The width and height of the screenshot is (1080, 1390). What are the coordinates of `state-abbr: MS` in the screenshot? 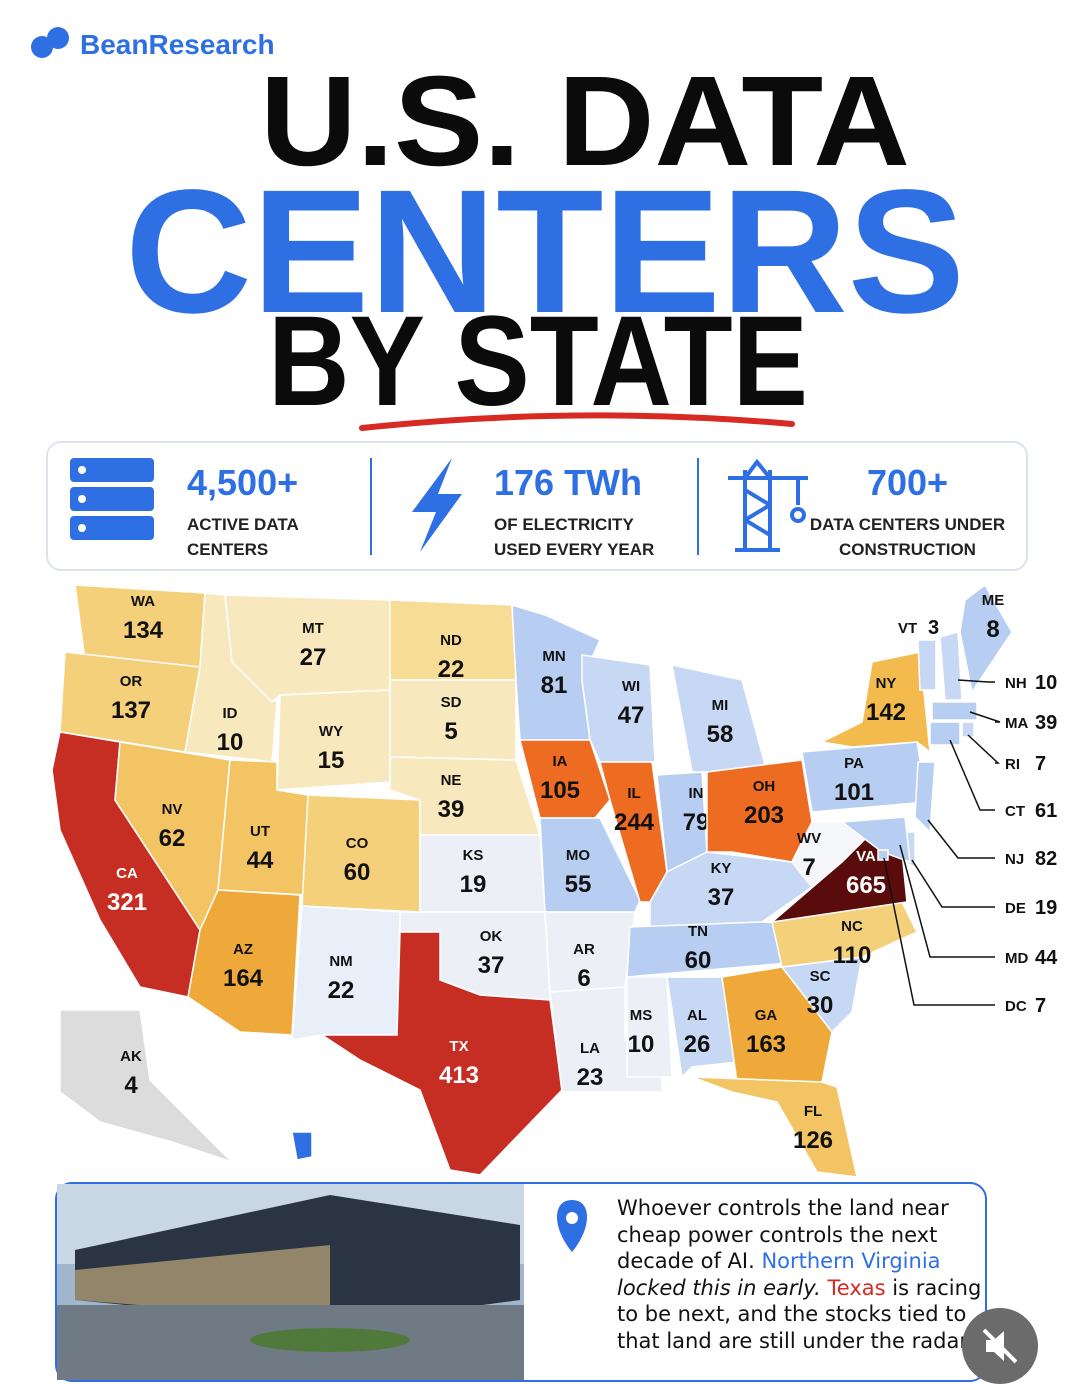 It's located at (641, 1015).